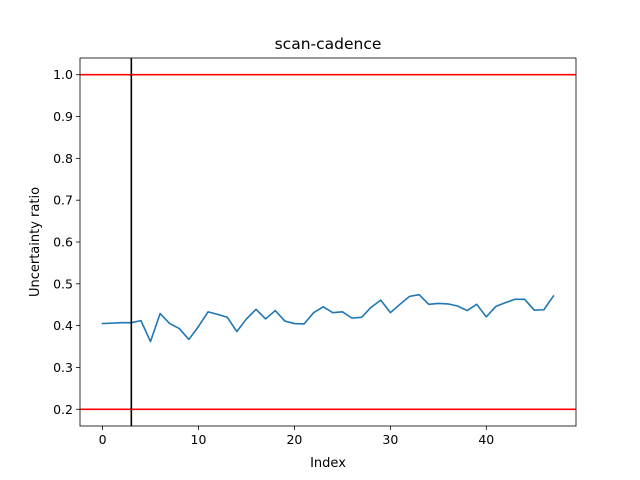 This screenshot has height=480, width=640. What do you see at coordinates (63, 283) in the screenshot?
I see `y-tick-label: 0.5` at bounding box center [63, 283].